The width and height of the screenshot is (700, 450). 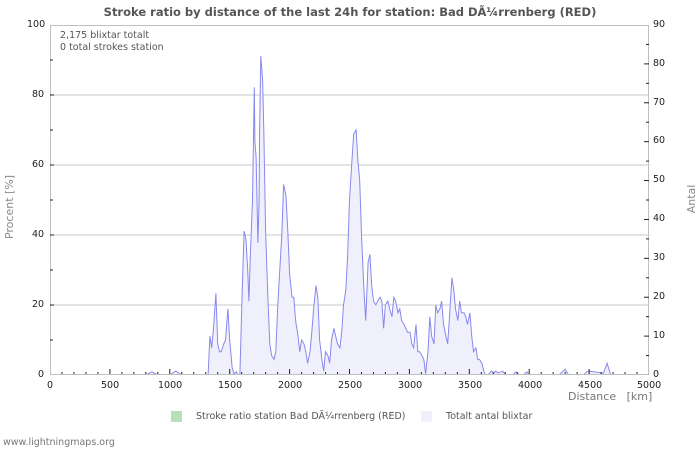 I want to click on legend-item-total: Totalt antal blixtar, so click(x=476, y=416).